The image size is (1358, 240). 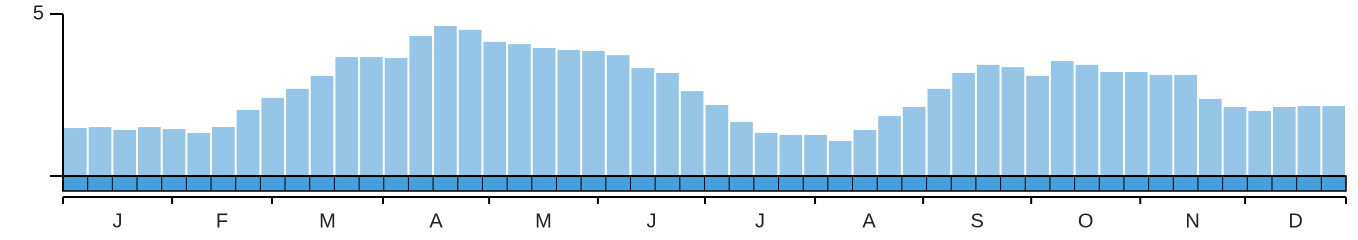 I want to click on month-label: N, so click(x=1192, y=221).